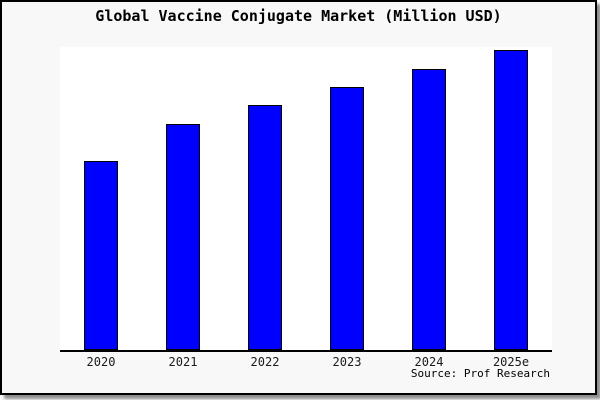  What do you see at coordinates (347, 362) in the screenshot?
I see `x-tick-label-2023: 2023` at bounding box center [347, 362].